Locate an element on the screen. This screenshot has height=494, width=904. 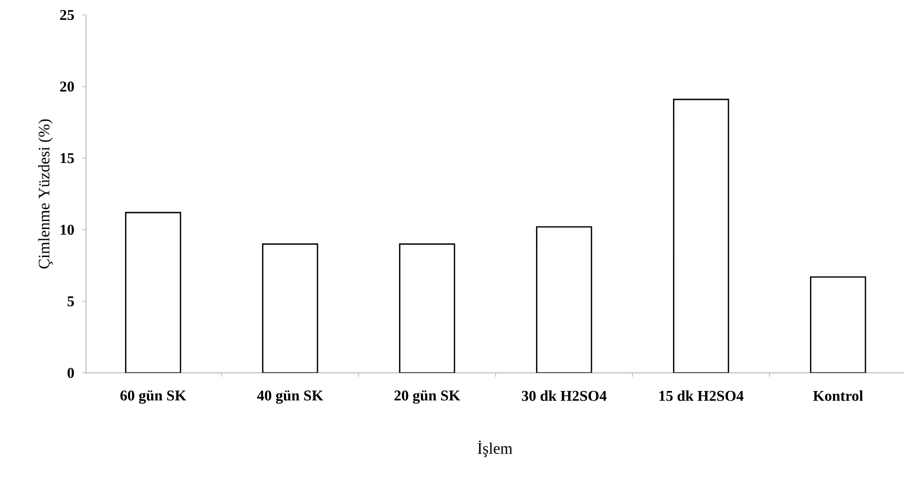
x-axis-title: İşlem is located at coordinates (495, 449).